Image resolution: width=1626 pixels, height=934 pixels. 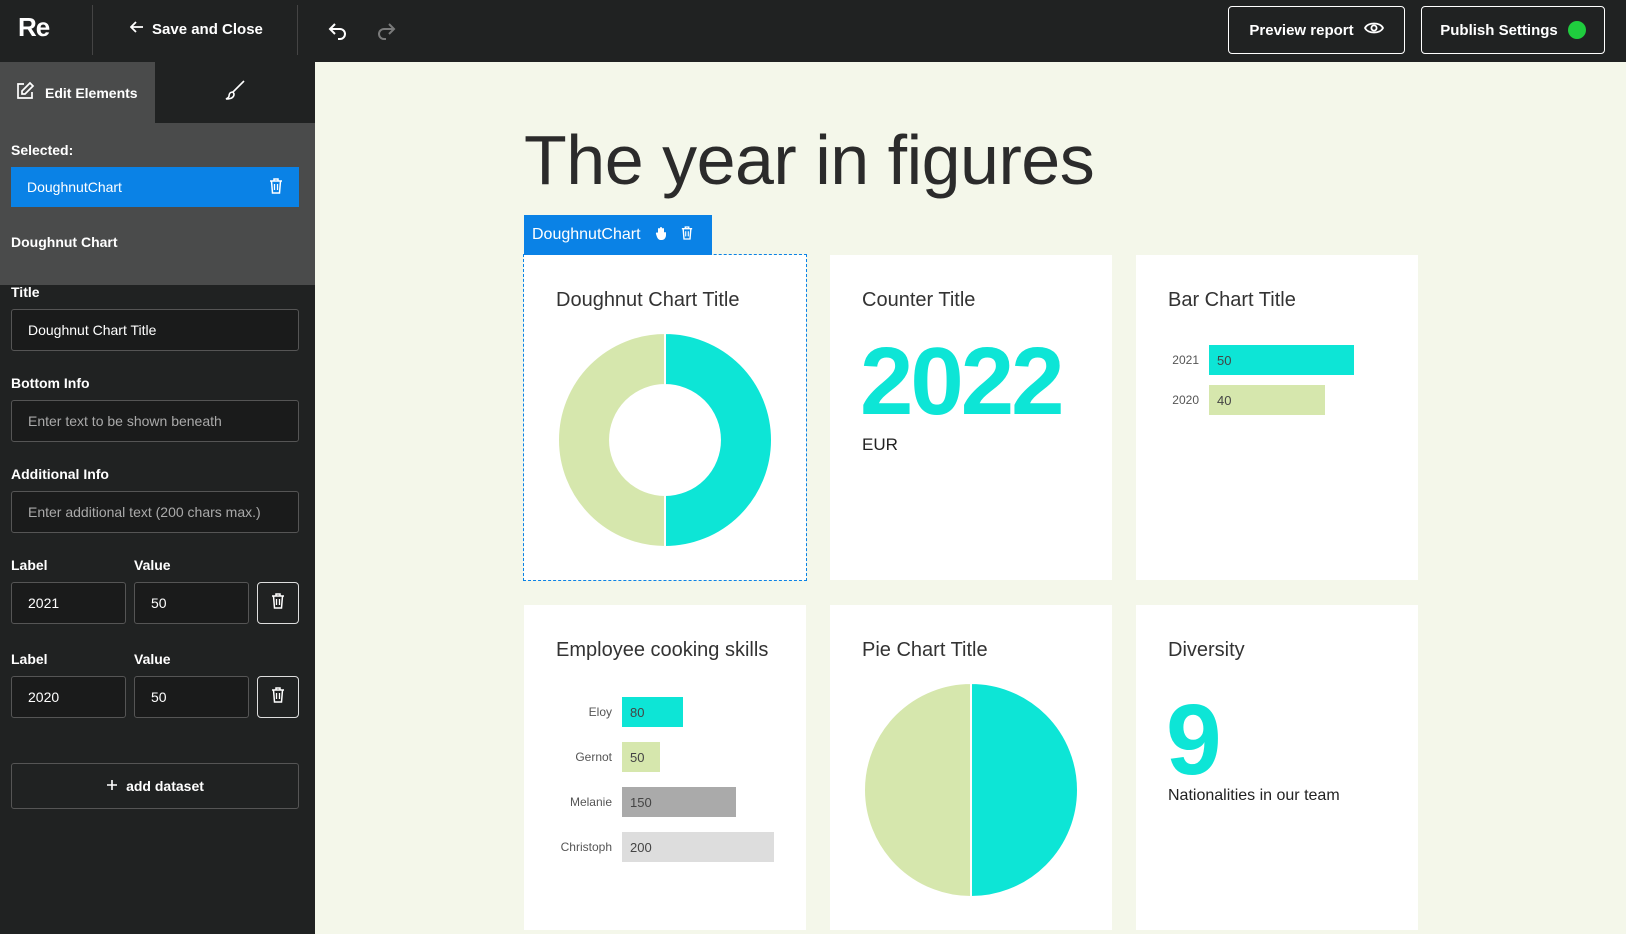 I want to click on selected-label: Selected:, so click(x=42, y=150).